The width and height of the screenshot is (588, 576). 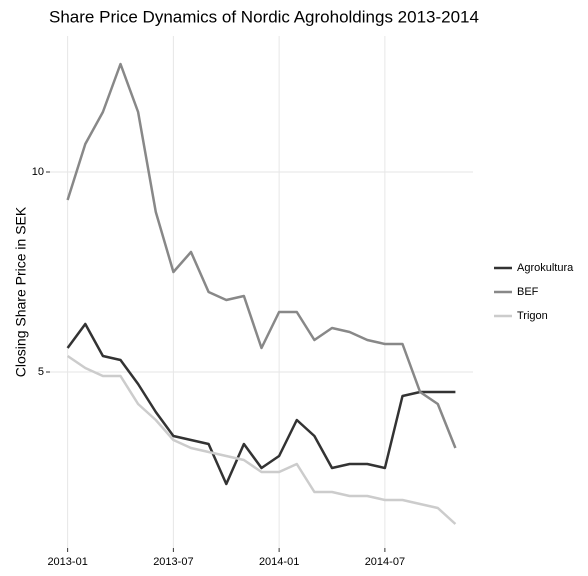 I want to click on legend-label: Trigon, so click(x=532, y=316).